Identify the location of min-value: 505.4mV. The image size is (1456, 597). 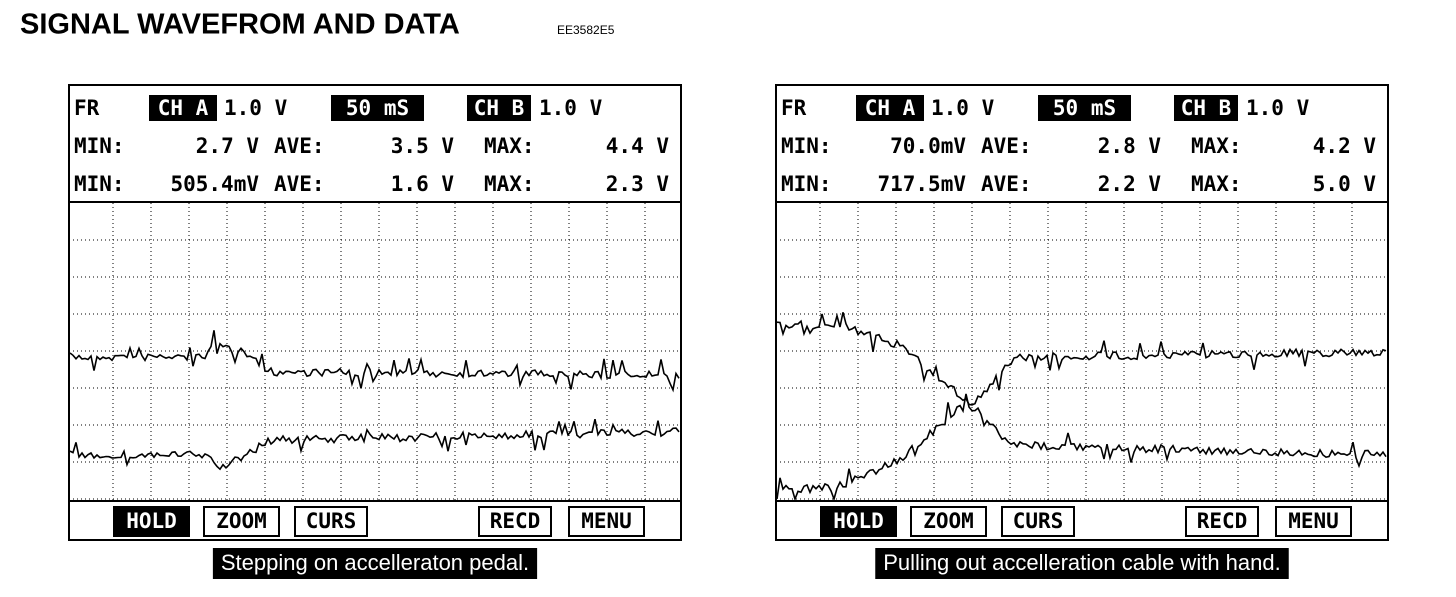
(214, 184).